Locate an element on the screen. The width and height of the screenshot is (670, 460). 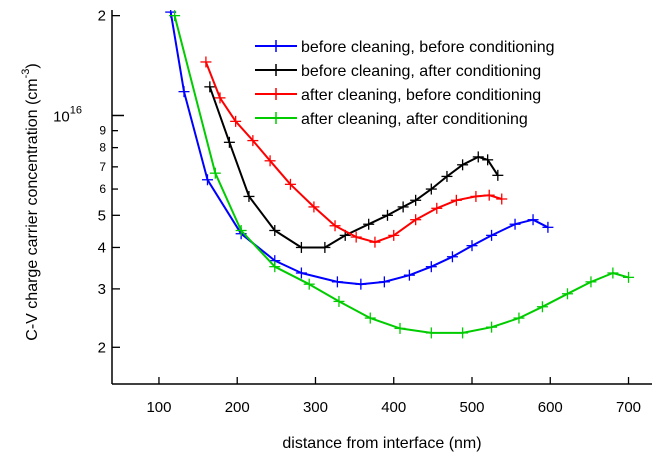
y-axis-title-main: C-V charge carrier concentration (cm is located at coordinates (32, 209).